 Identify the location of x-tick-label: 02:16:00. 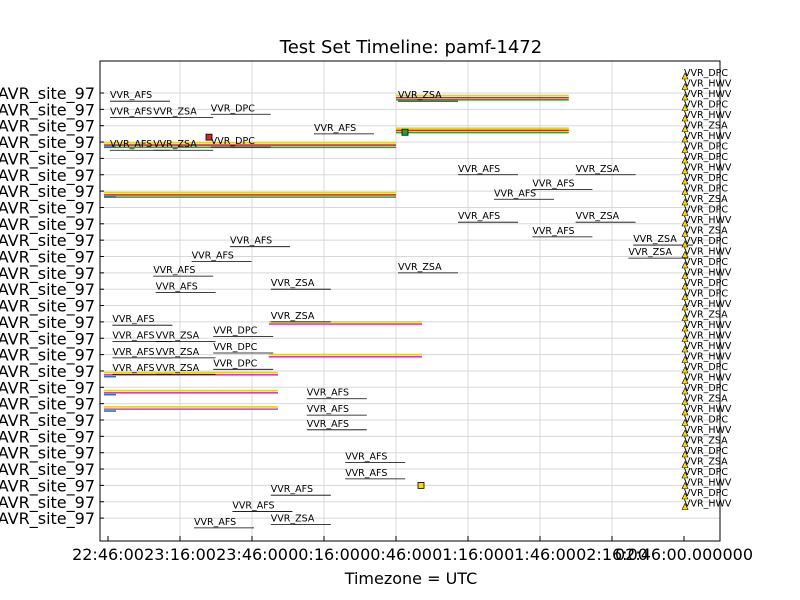
(612, 554).